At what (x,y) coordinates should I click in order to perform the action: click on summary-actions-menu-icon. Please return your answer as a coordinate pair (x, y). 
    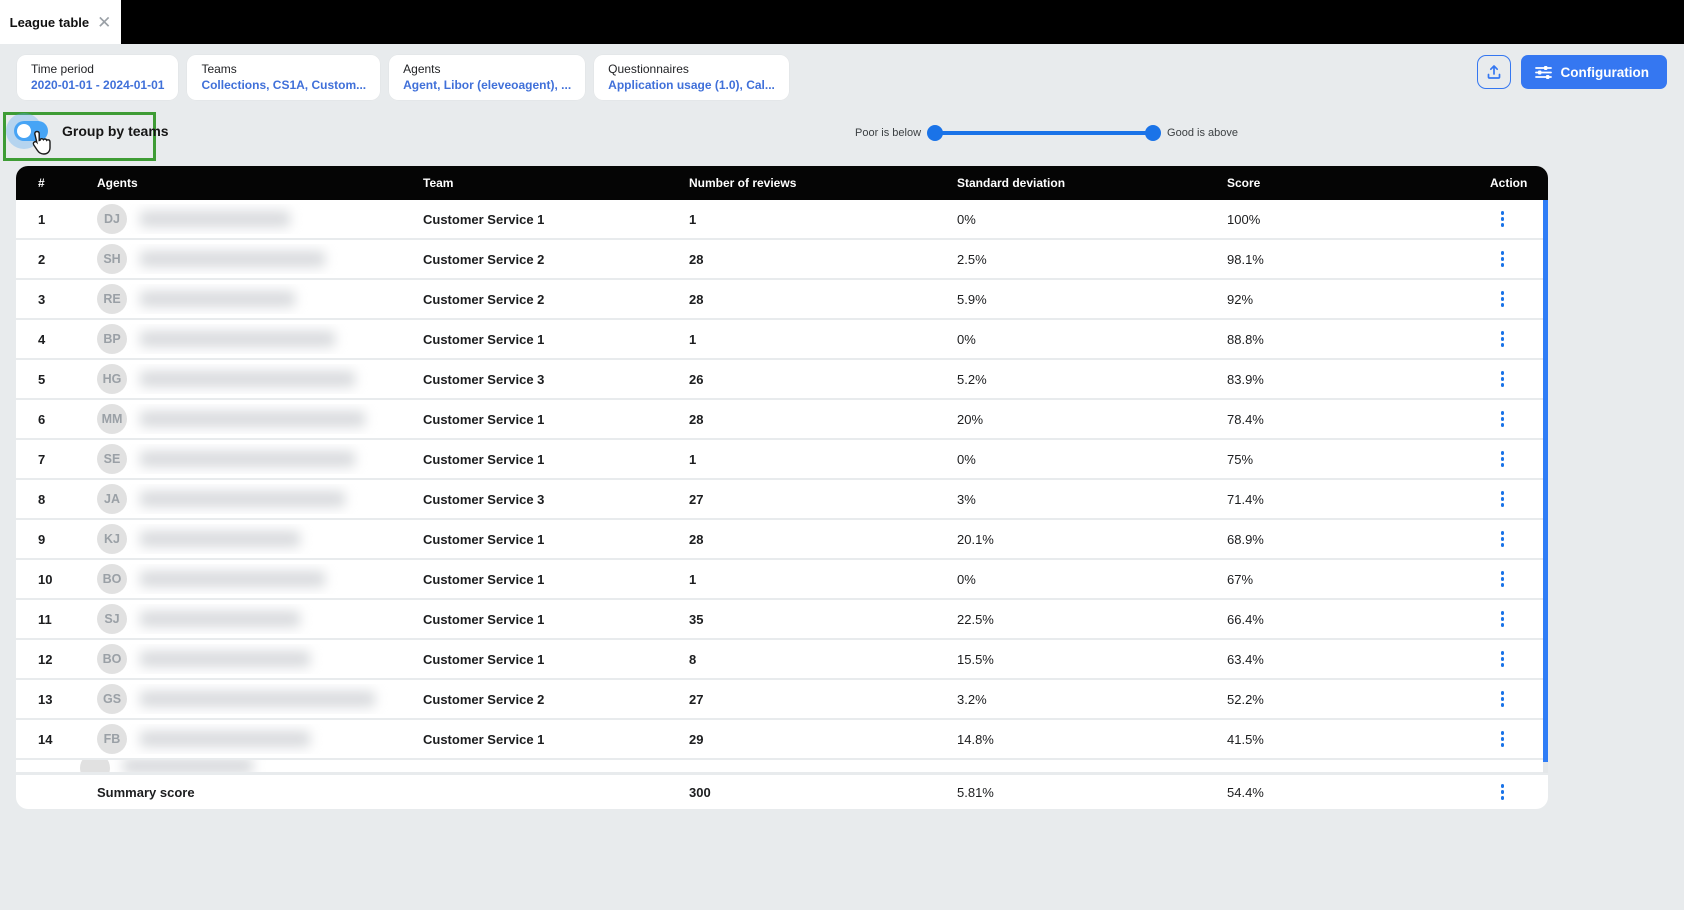
    Looking at the image, I should click on (1502, 792).